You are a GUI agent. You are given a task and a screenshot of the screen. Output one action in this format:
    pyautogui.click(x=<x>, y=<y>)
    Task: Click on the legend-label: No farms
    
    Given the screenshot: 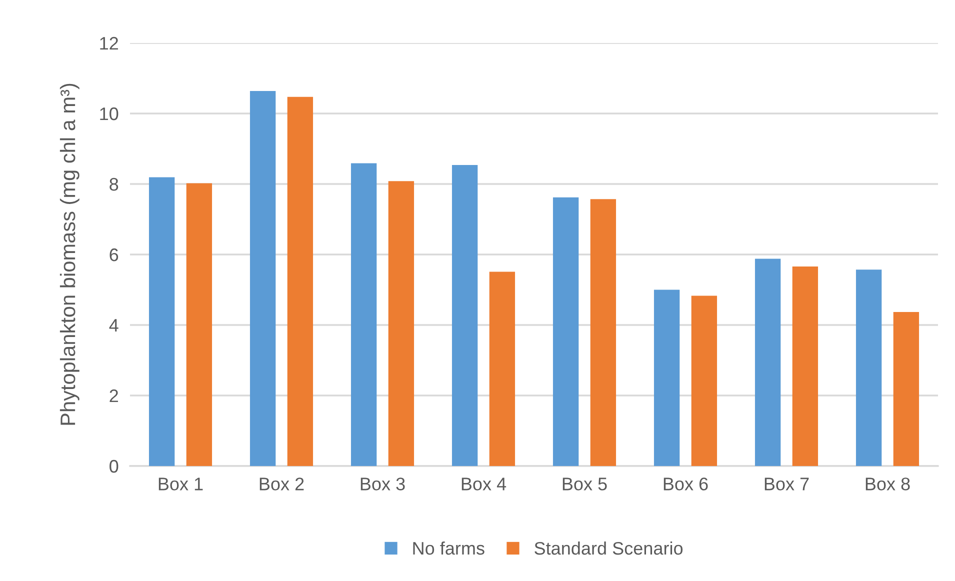 What is the action you would take?
    pyautogui.click(x=448, y=548)
    